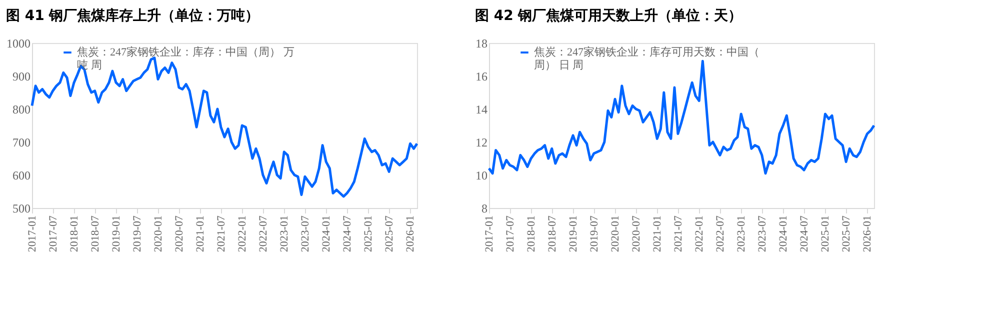  I want to click on y-tick-label: 600, so click(21, 175).